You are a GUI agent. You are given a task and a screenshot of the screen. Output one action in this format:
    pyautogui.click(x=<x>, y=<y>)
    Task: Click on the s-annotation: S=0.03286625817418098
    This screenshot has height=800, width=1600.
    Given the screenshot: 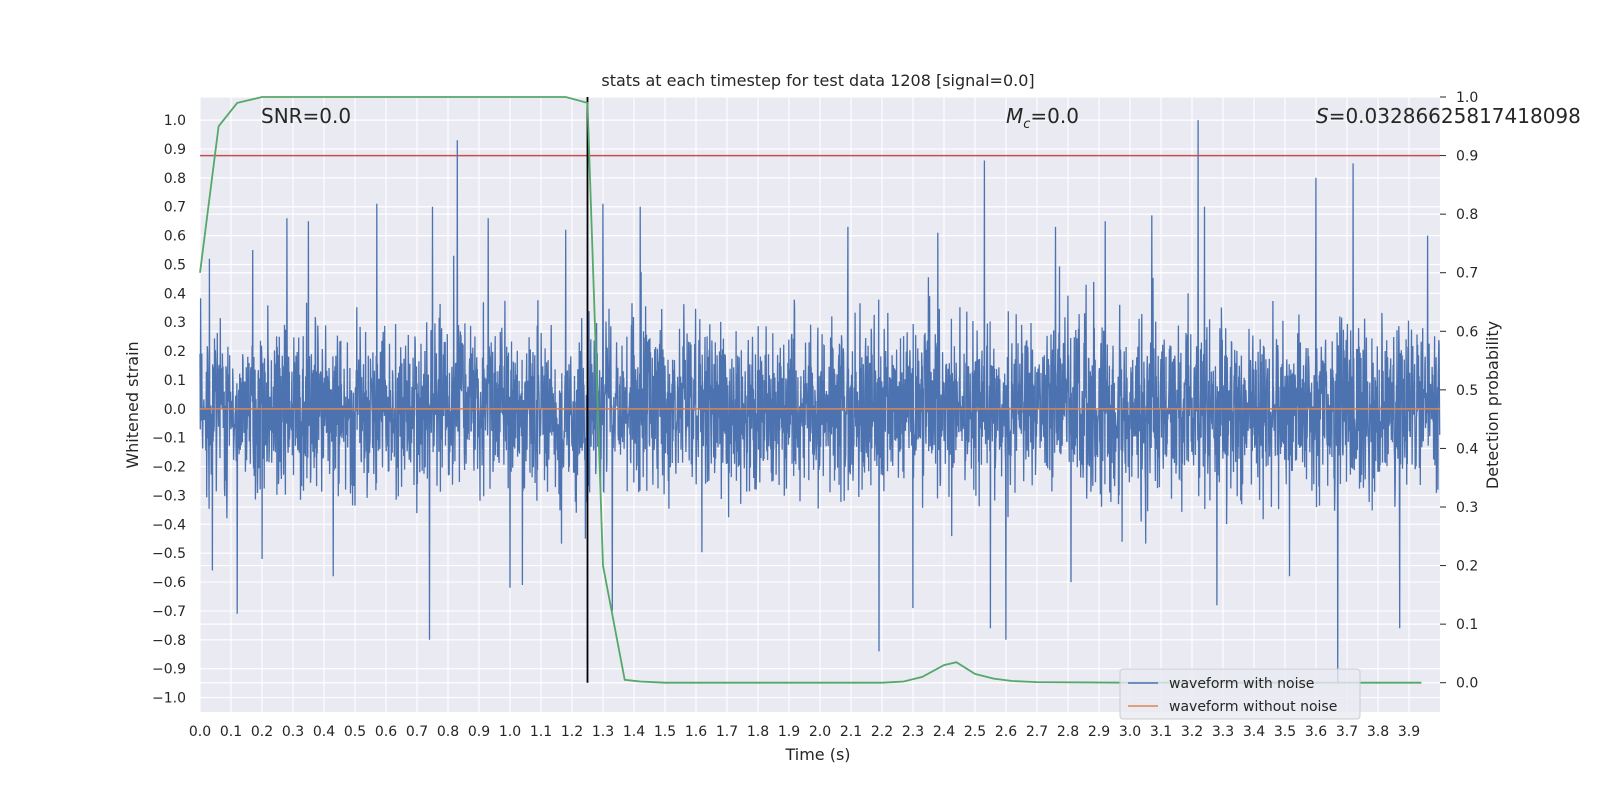 What is the action you would take?
    pyautogui.click(x=1448, y=116)
    